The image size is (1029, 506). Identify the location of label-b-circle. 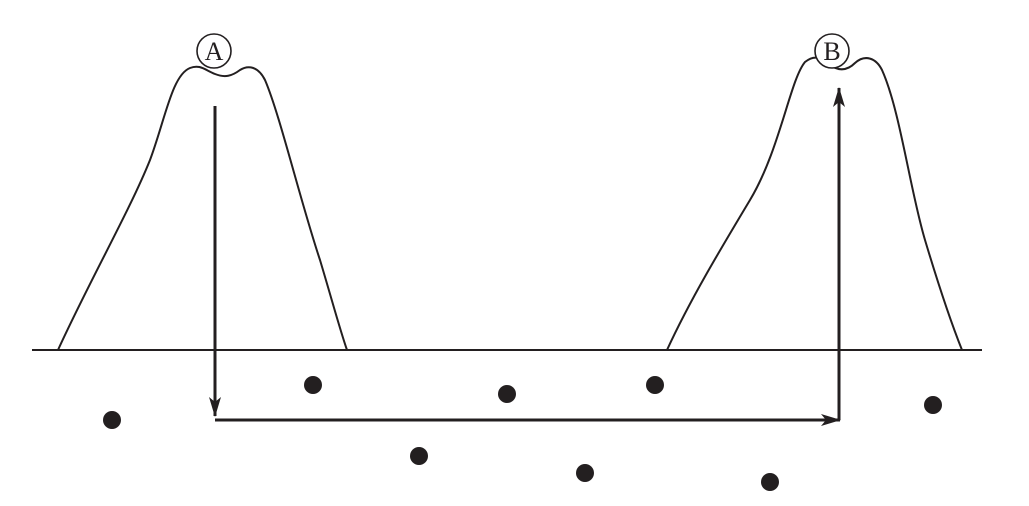
(832, 51).